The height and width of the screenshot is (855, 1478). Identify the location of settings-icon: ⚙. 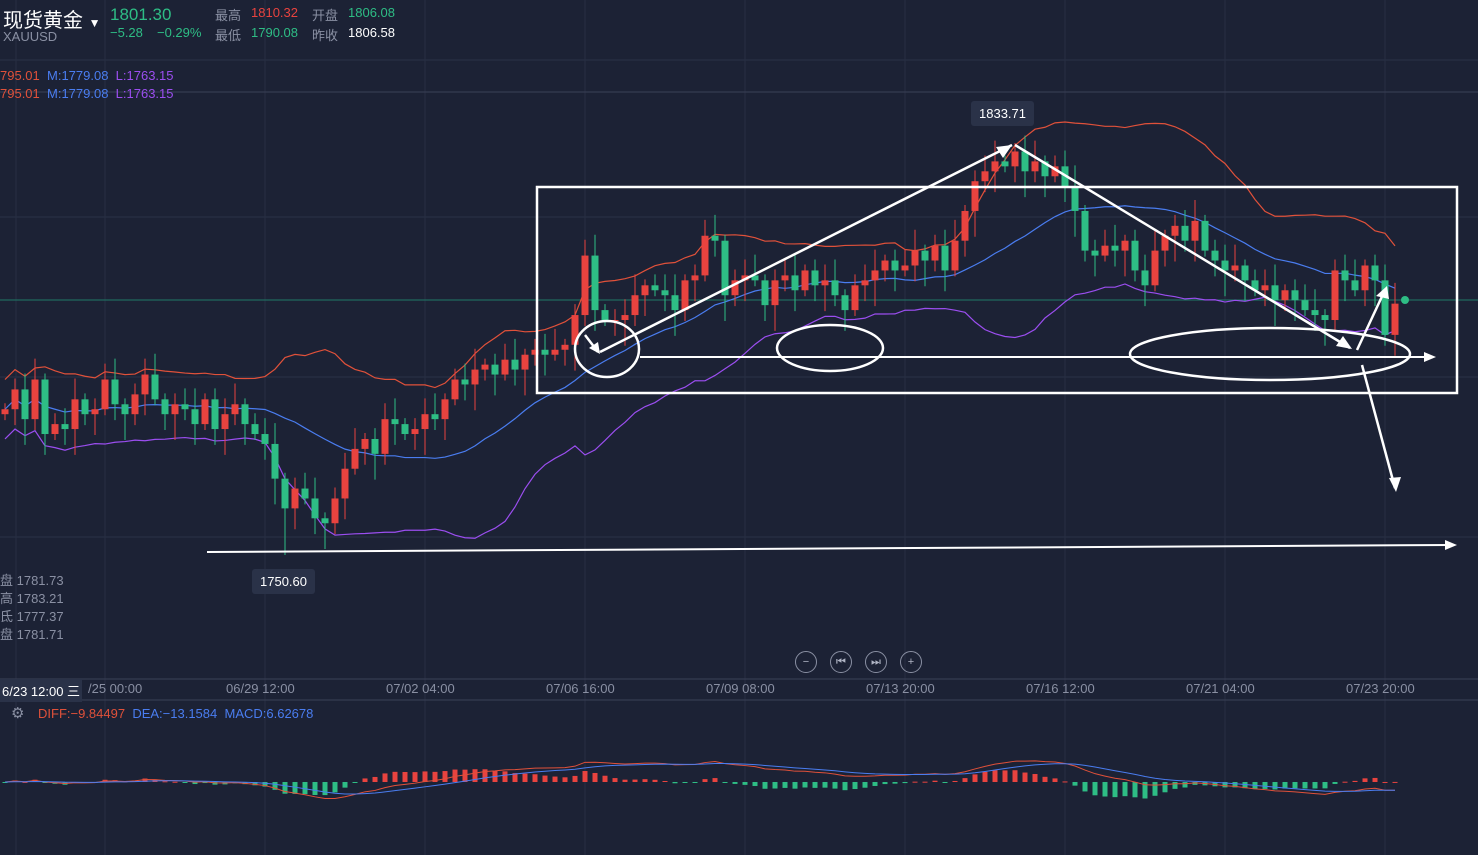
(18, 713).